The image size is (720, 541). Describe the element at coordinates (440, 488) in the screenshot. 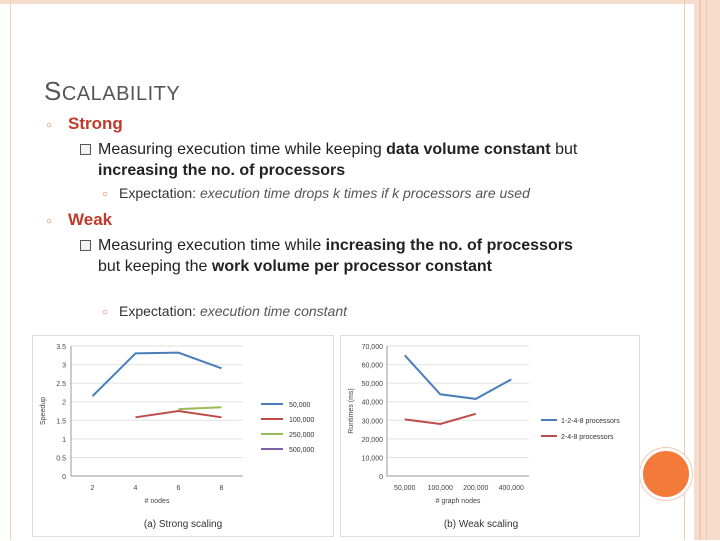

I see `x-tick-label: 100,000` at that location.